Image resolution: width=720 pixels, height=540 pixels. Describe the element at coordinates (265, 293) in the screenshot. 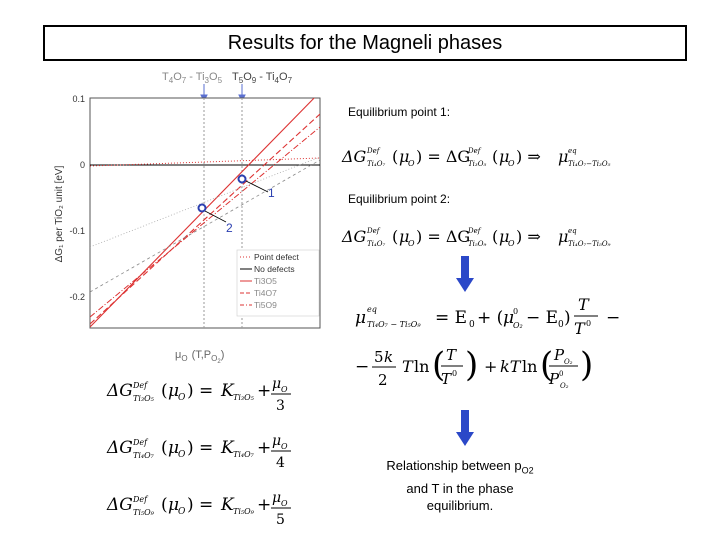

I see `legend-ti4o7: Ti4O7` at that location.